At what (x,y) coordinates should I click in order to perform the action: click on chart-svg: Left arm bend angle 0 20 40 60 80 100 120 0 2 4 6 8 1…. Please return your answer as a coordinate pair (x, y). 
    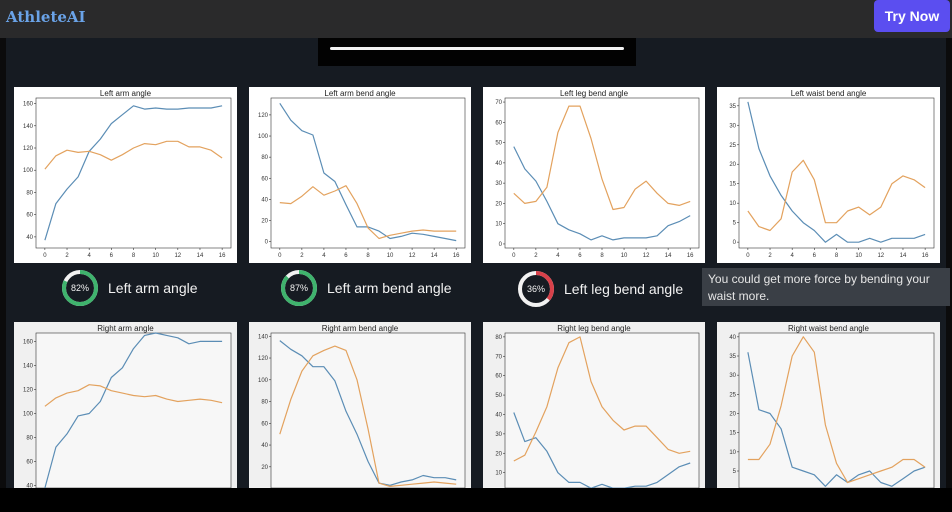
    Looking at the image, I should click on (362, 174).